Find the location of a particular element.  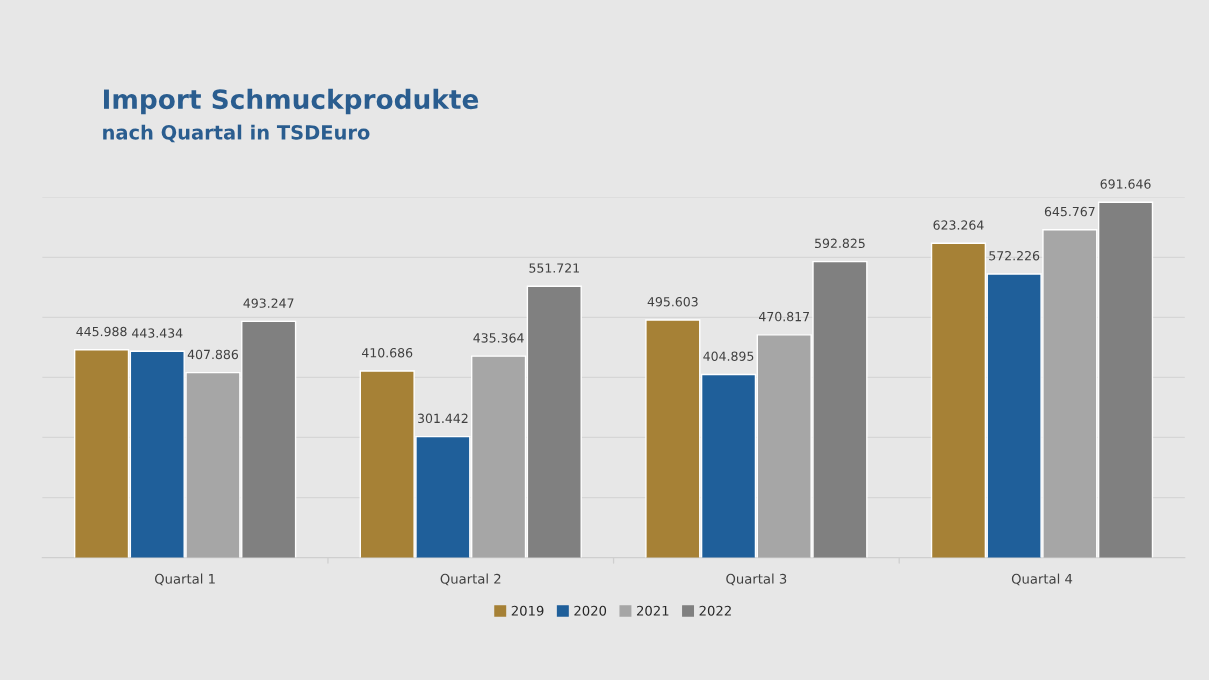

data-label: 493.247 is located at coordinates (268, 303).